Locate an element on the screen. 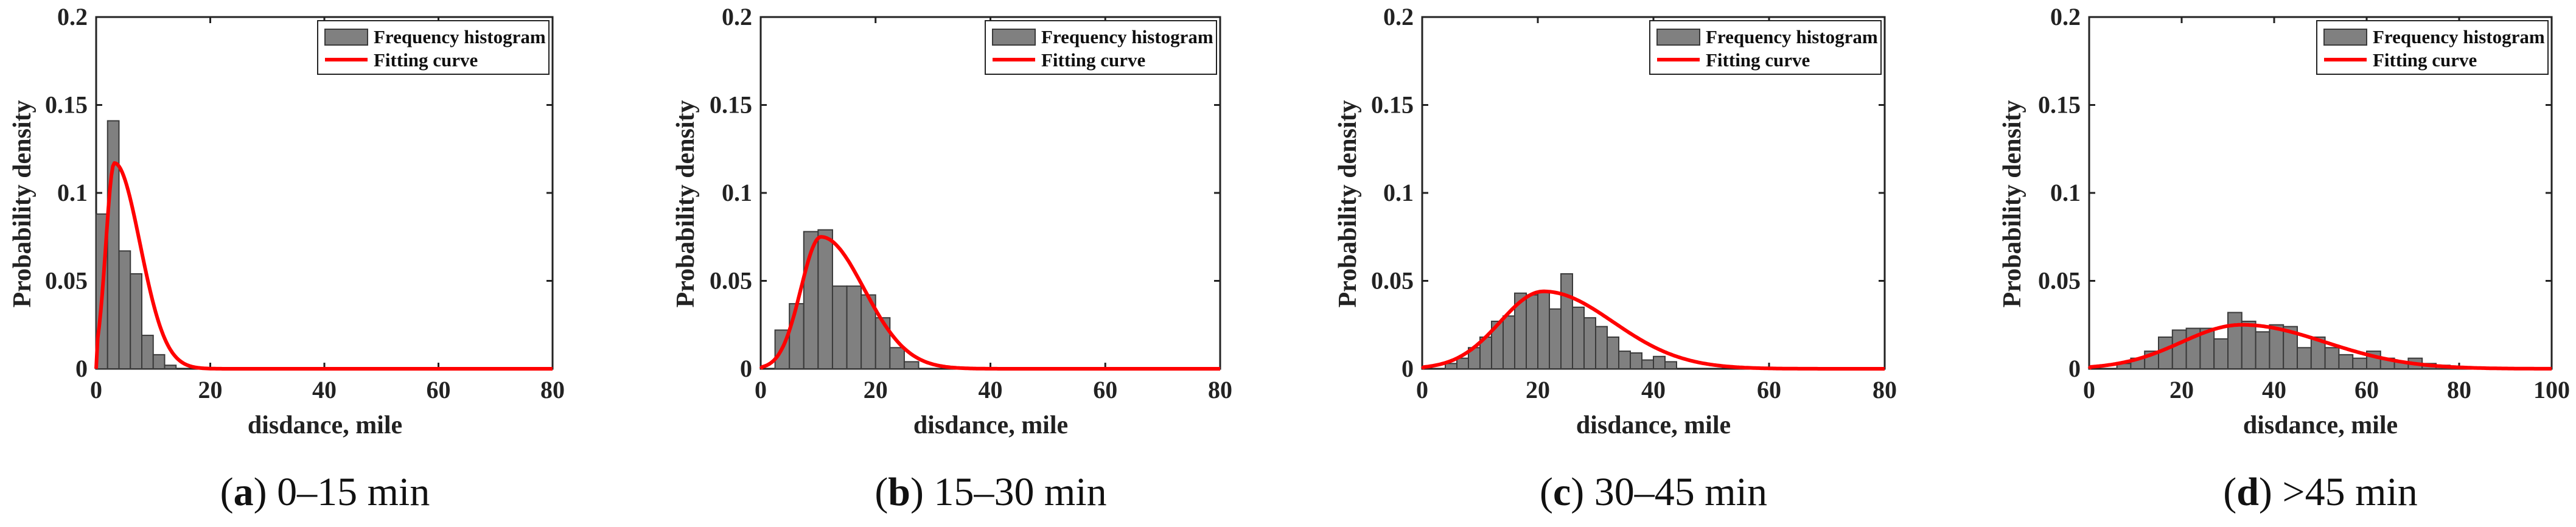 The width and height of the screenshot is (2576, 527). panel-caption: (b) 15–30 min is located at coordinates (990, 492).